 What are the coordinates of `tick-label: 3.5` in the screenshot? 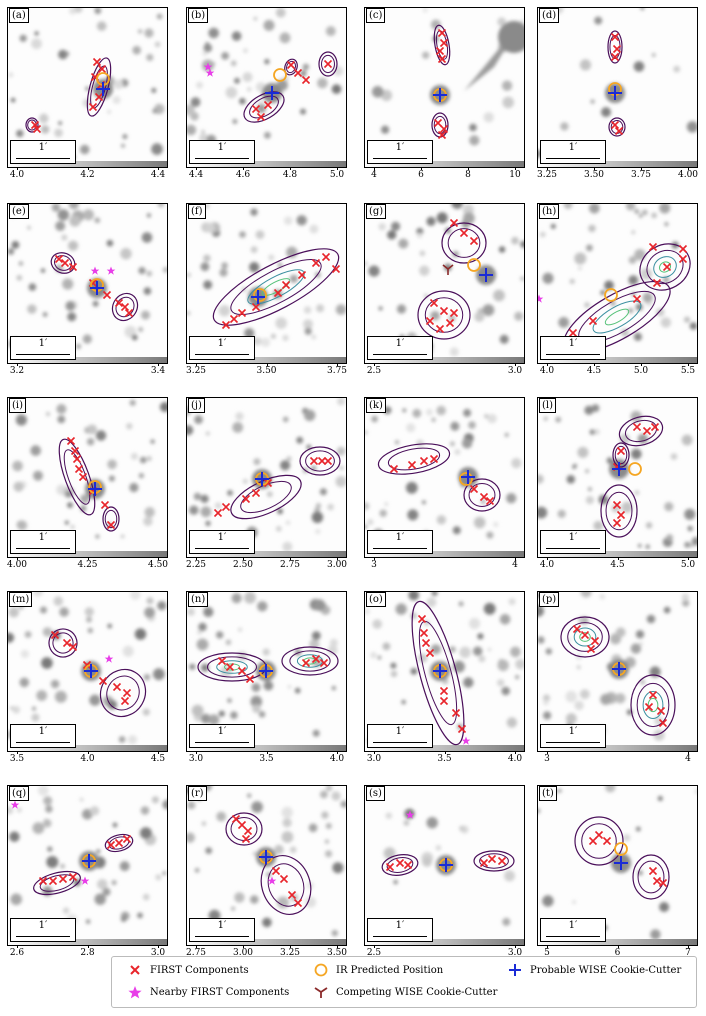 It's located at (17, 759).